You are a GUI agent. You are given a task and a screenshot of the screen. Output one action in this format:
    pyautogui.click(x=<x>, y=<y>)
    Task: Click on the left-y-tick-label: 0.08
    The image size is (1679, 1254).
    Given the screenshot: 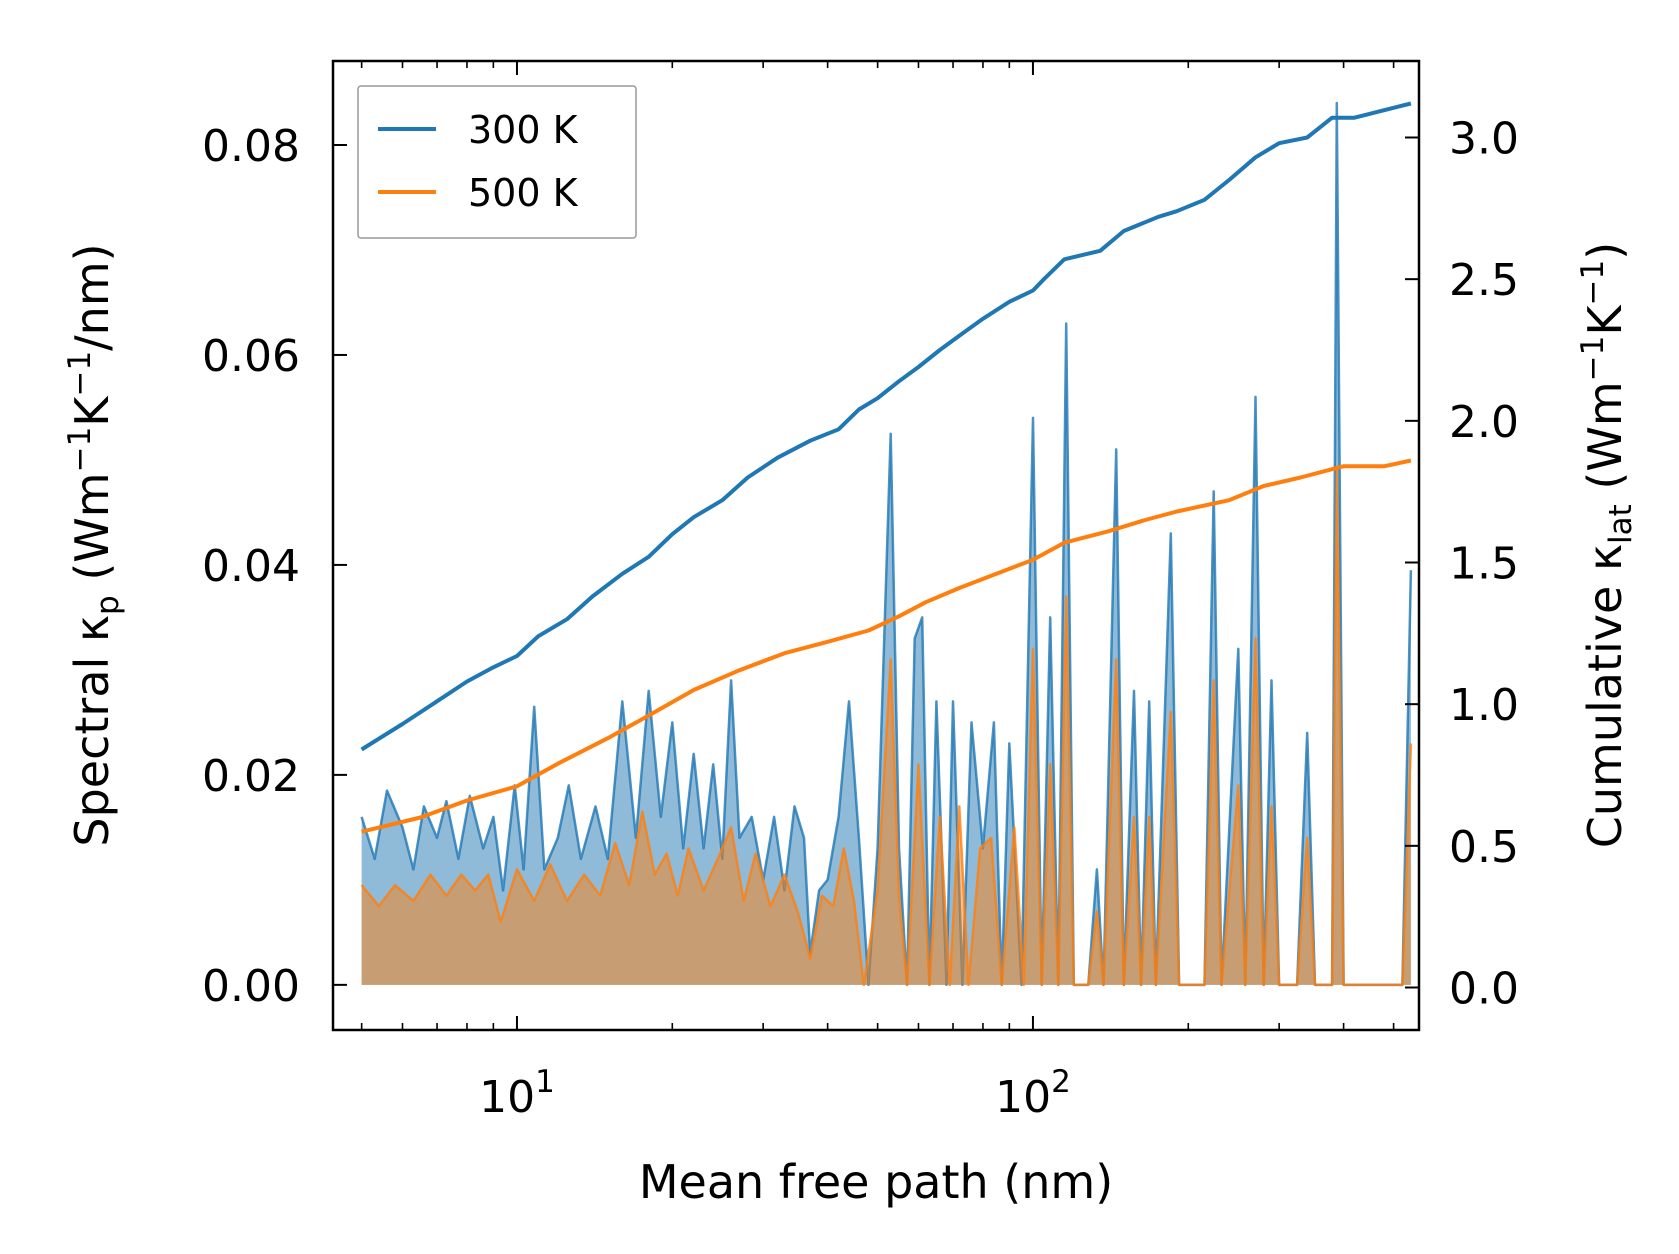 What is the action you would take?
    pyautogui.click(x=251, y=146)
    